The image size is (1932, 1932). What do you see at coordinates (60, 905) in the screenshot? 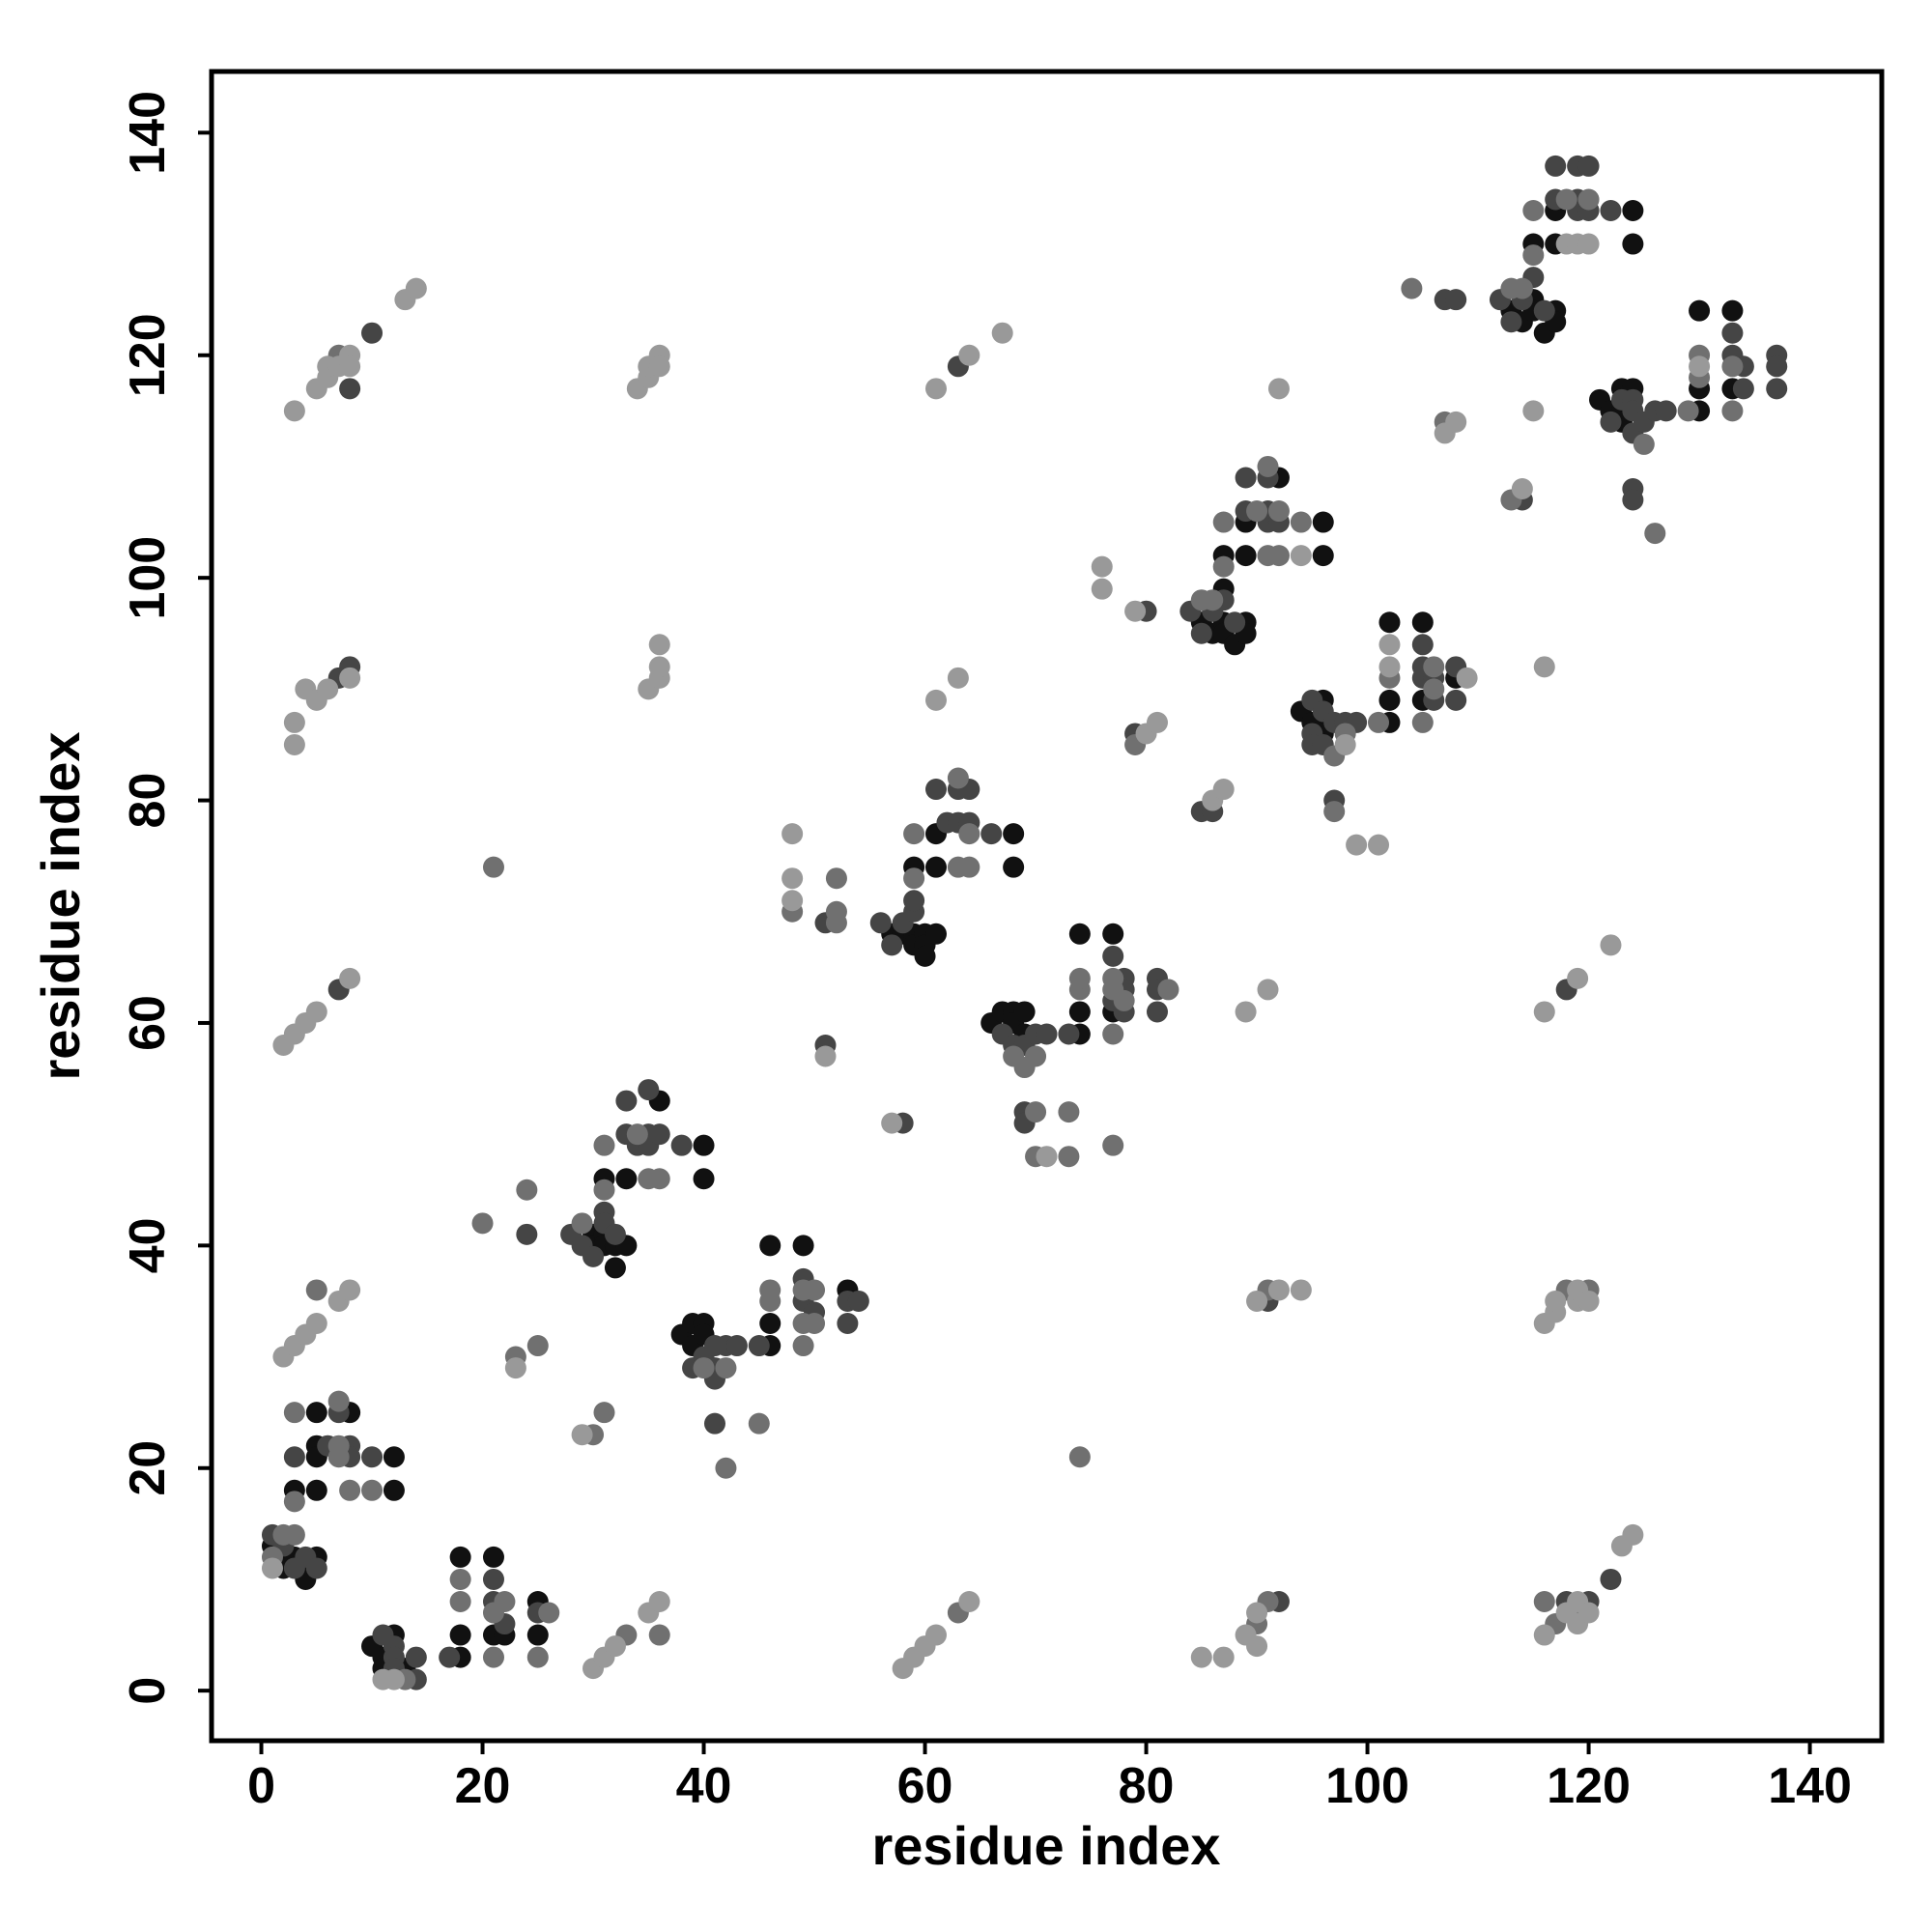
I see `y-axis-label: residue index` at bounding box center [60, 905].